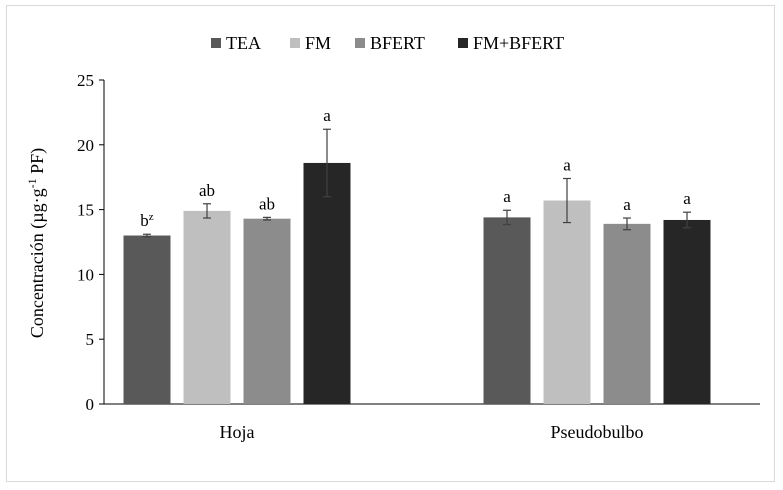 This screenshot has height=490, width=783. I want to click on legend-label: BFERT, so click(397, 43).